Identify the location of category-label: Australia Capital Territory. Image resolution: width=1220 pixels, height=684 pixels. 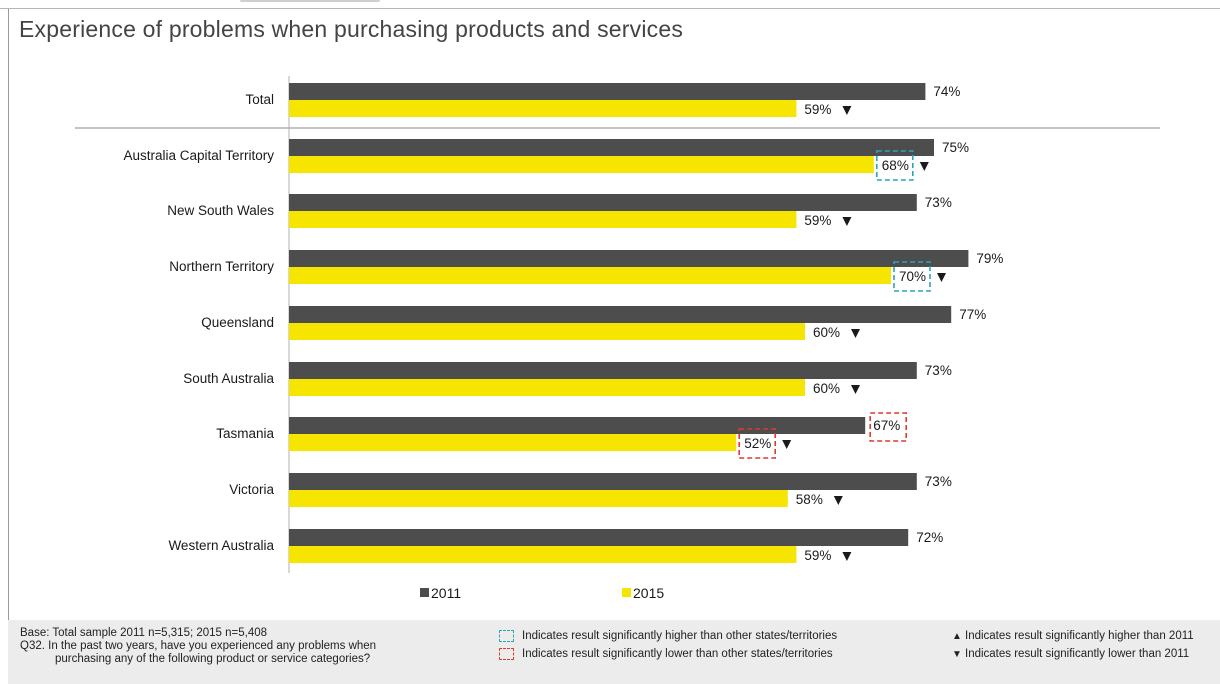
(198, 155).